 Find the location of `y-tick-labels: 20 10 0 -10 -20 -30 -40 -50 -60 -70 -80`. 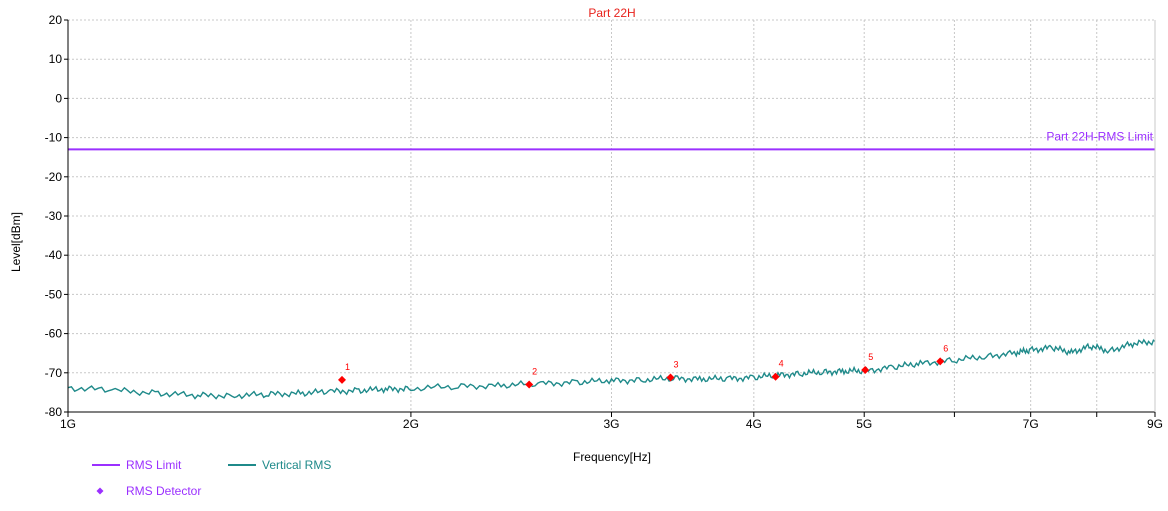

y-tick-labels: 20 10 0 -10 -20 -30 -40 -50 -60 -70 -80 is located at coordinates (54, 216).